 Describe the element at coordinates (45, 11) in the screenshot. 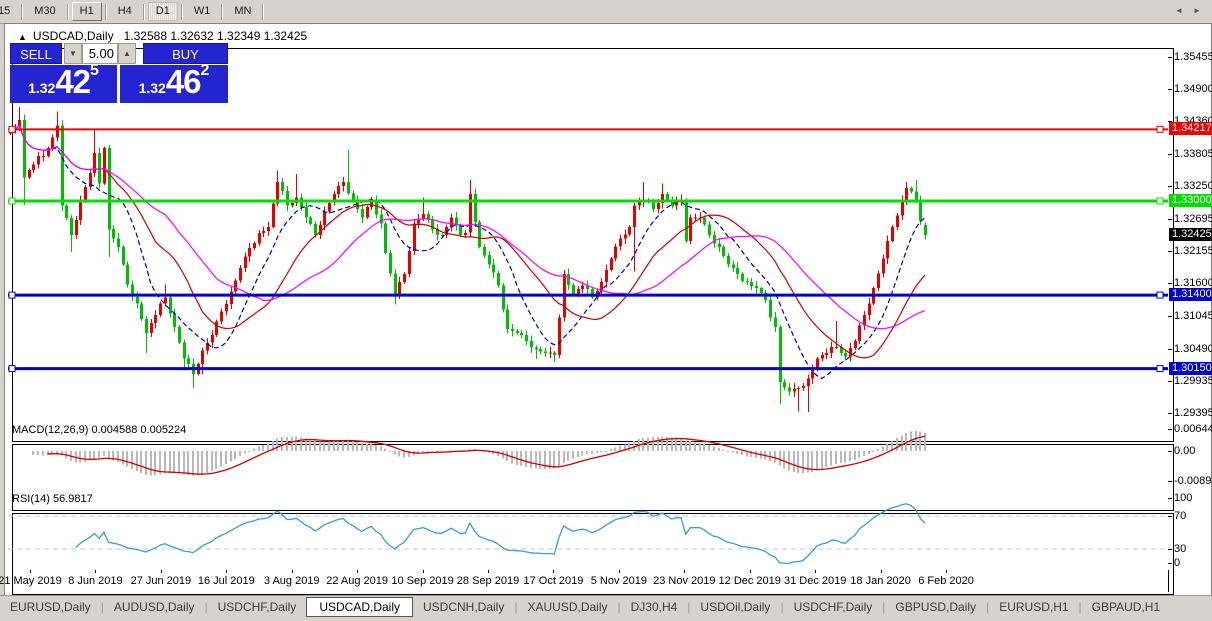

I see `timeframe-button-m30: M30` at that location.